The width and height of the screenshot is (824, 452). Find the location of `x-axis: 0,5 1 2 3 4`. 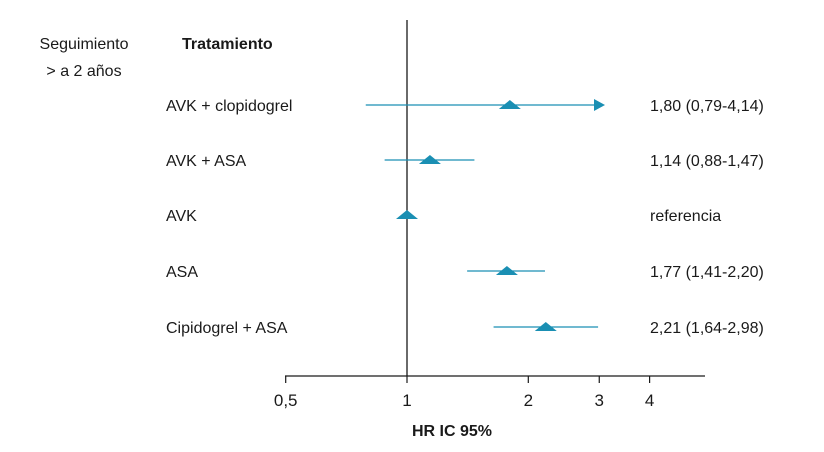

x-axis: 0,5 1 2 3 4 is located at coordinates (489, 392).